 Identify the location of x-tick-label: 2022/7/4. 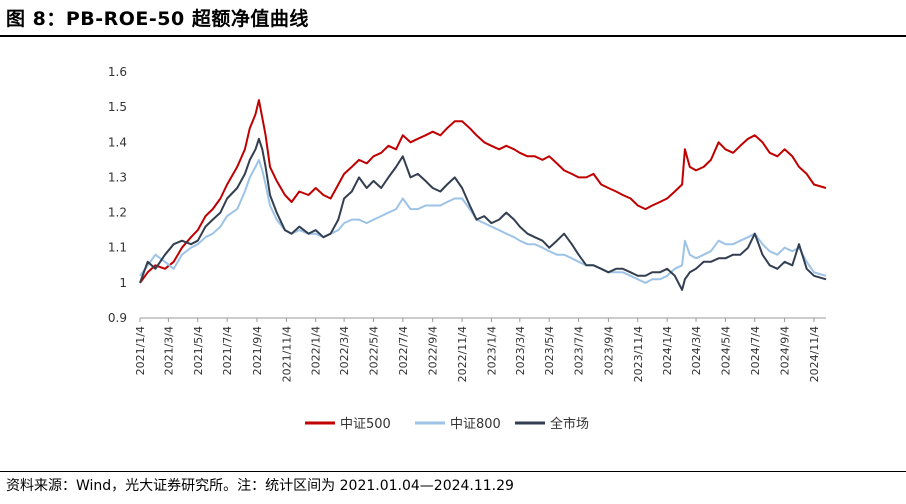
(403, 350).